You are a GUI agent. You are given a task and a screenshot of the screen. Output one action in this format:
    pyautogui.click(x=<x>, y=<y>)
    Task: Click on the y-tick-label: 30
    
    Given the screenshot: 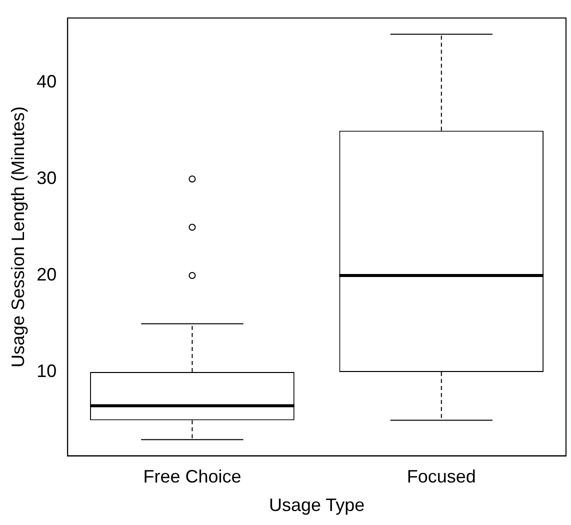 What is the action you would take?
    pyautogui.click(x=46, y=178)
    